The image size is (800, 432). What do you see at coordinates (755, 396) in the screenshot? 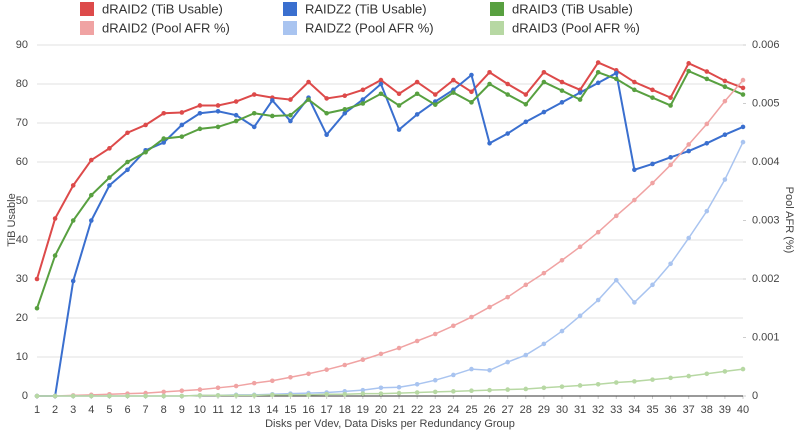
I see `y2-tick-label: 0` at bounding box center [755, 396].